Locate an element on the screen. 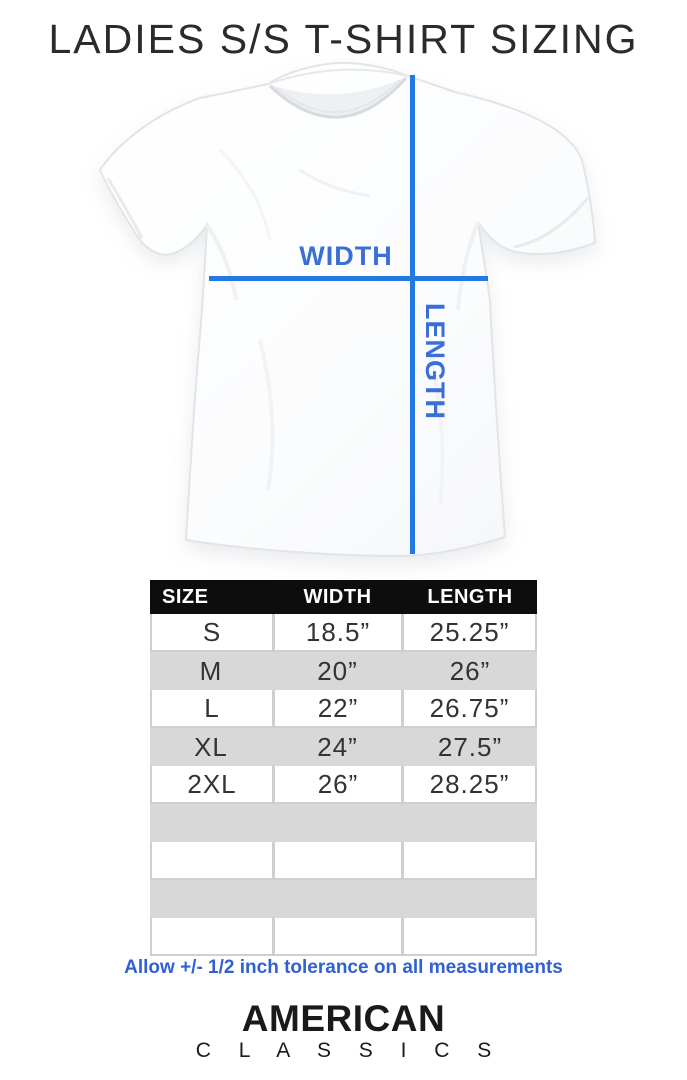 The image size is (687, 1080). width-cell: 24” is located at coordinates (337, 746).